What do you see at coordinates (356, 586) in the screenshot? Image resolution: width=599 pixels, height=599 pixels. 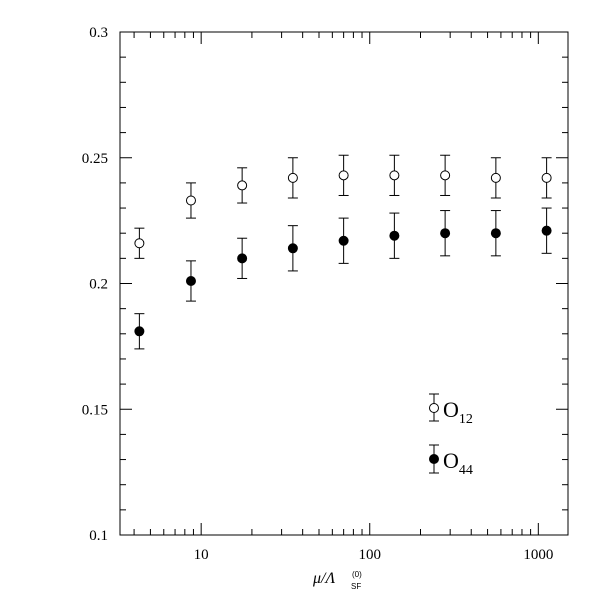 I see `x-axis-title-subscript: SF` at bounding box center [356, 586].